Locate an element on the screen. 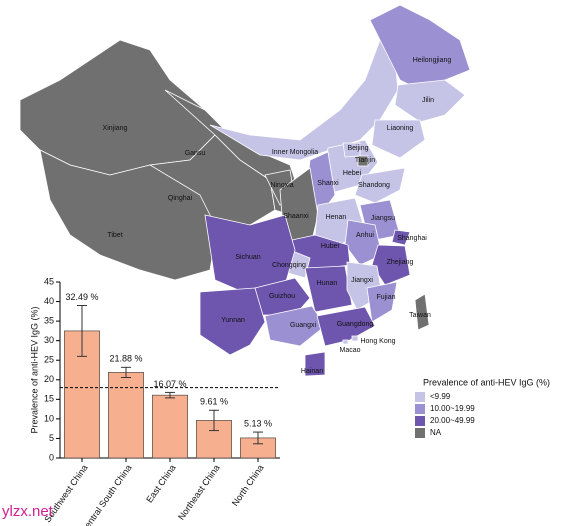  province-label: Hunan is located at coordinates (327, 283).